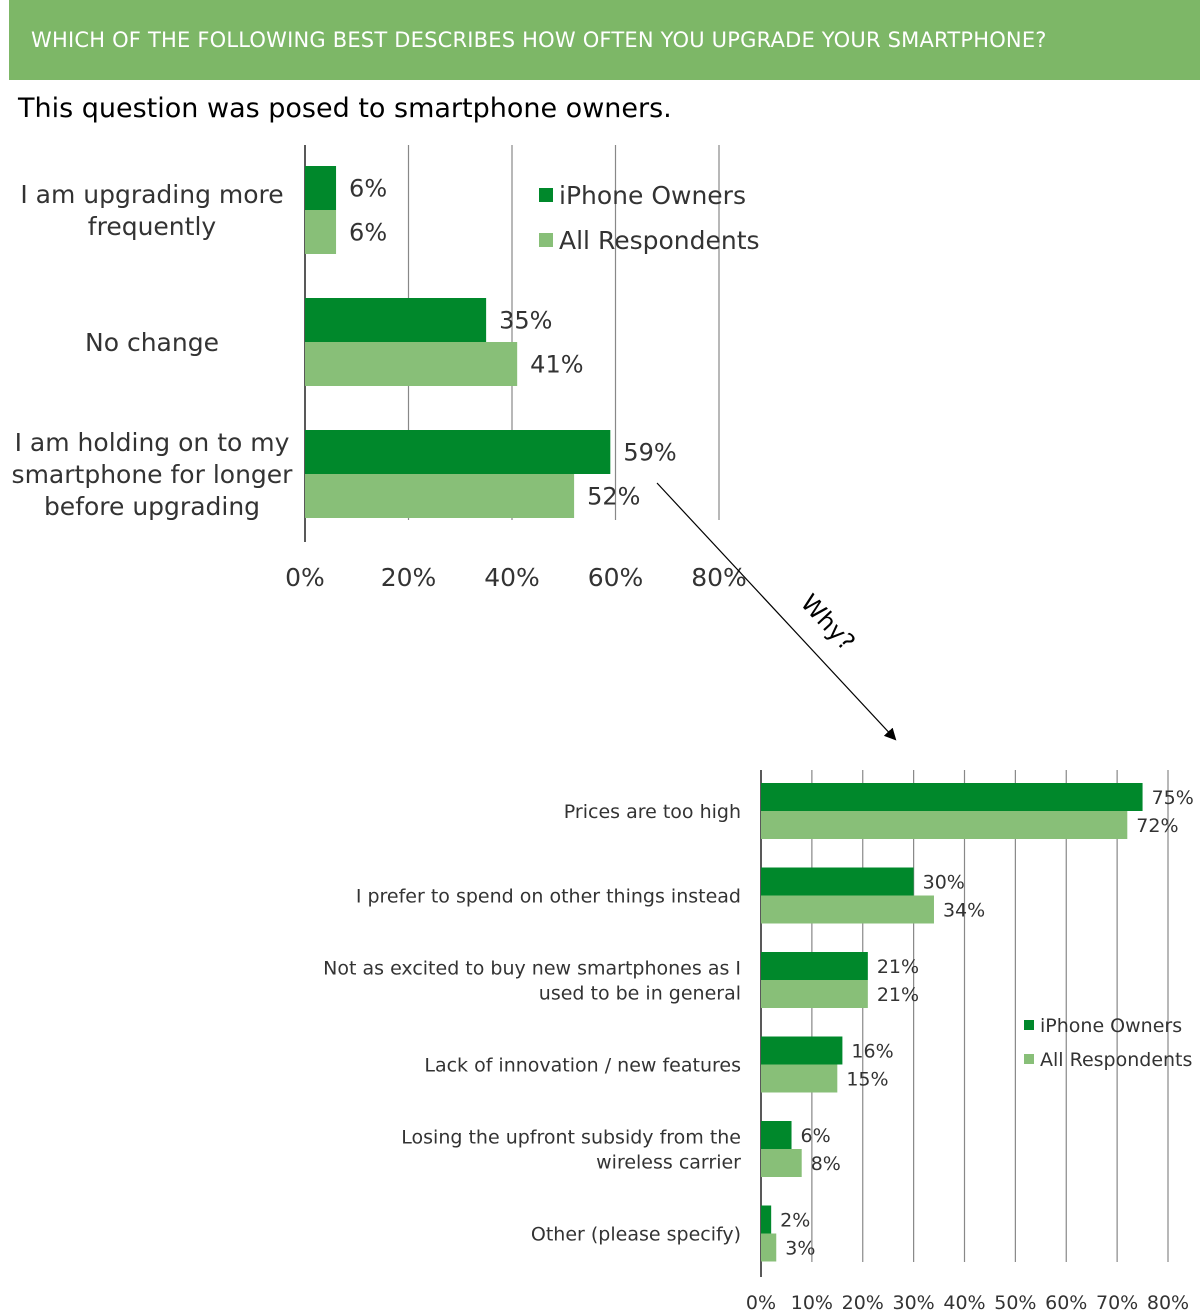 The height and width of the screenshot is (1316, 1200). What do you see at coordinates (1173, 798) in the screenshot?
I see `data-label: 75%` at bounding box center [1173, 798].